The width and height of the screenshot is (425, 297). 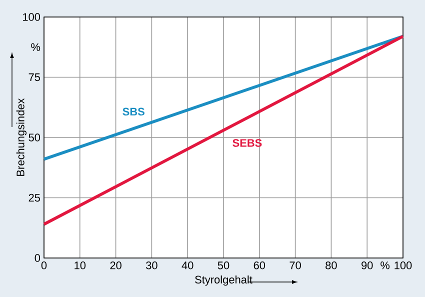 What do you see at coordinates (152, 266) in the screenshot?
I see `x-tick-label: 30` at bounding box center [152, 266].